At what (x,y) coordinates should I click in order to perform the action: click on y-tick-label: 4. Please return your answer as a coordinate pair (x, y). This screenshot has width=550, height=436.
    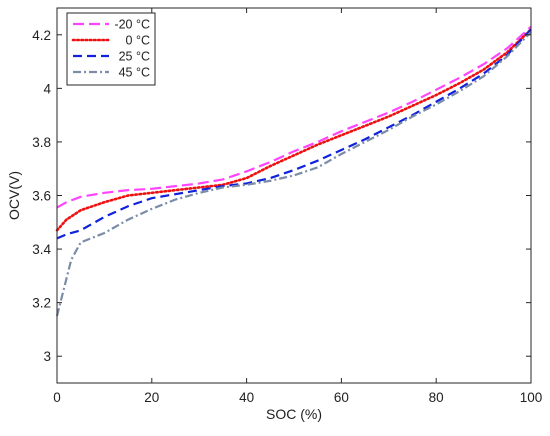
    Looking at the image, I should click on (47, 88).